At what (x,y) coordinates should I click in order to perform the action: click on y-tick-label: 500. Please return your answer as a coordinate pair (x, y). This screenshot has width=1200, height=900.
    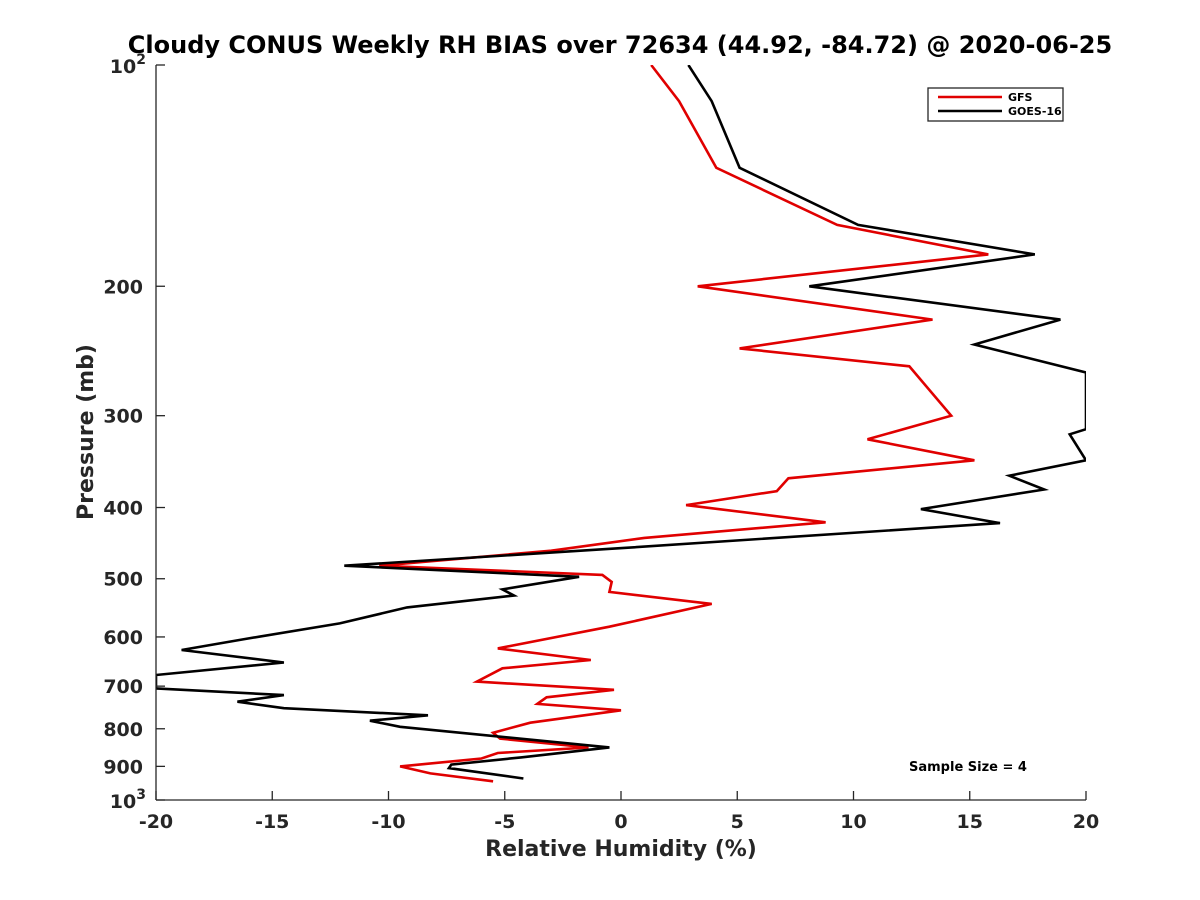
    Looking at the image, I should click on (123, 580).